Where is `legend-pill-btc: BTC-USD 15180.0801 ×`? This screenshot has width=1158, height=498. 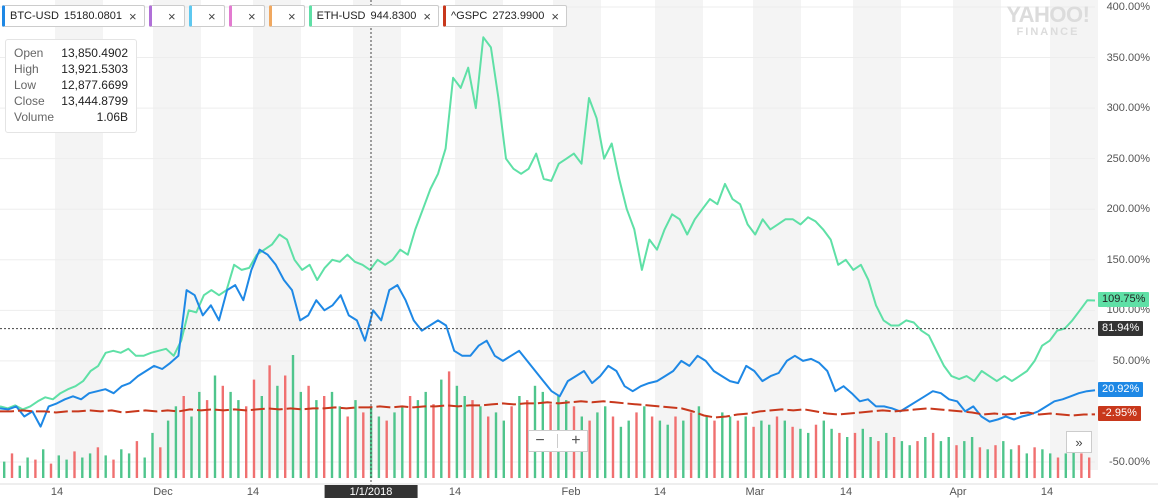 legend-pill-btc: BTC-USD 15180.0801 × is located at coordinates (73, 16).